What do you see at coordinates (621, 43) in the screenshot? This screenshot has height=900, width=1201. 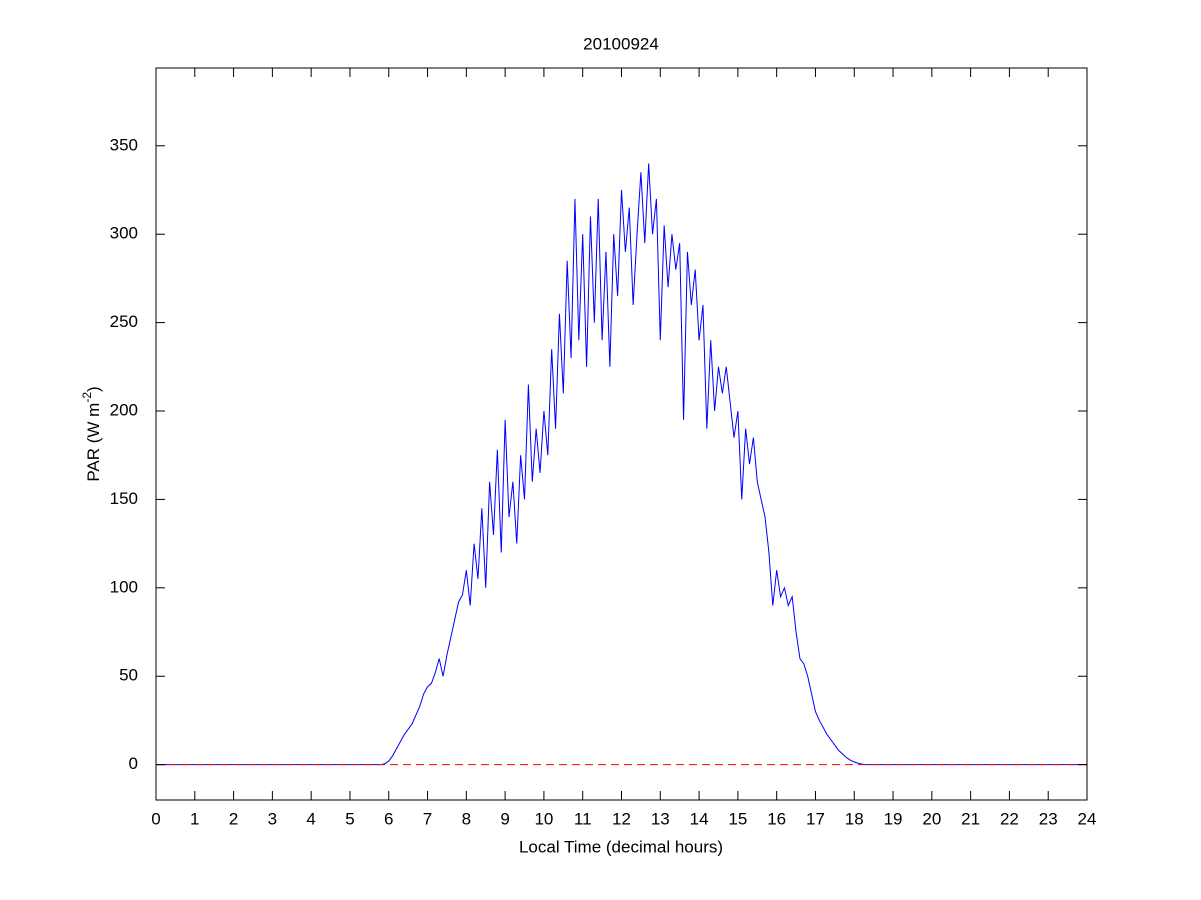 I see `chart-title: 20100924` at bounding box center [621, 43].